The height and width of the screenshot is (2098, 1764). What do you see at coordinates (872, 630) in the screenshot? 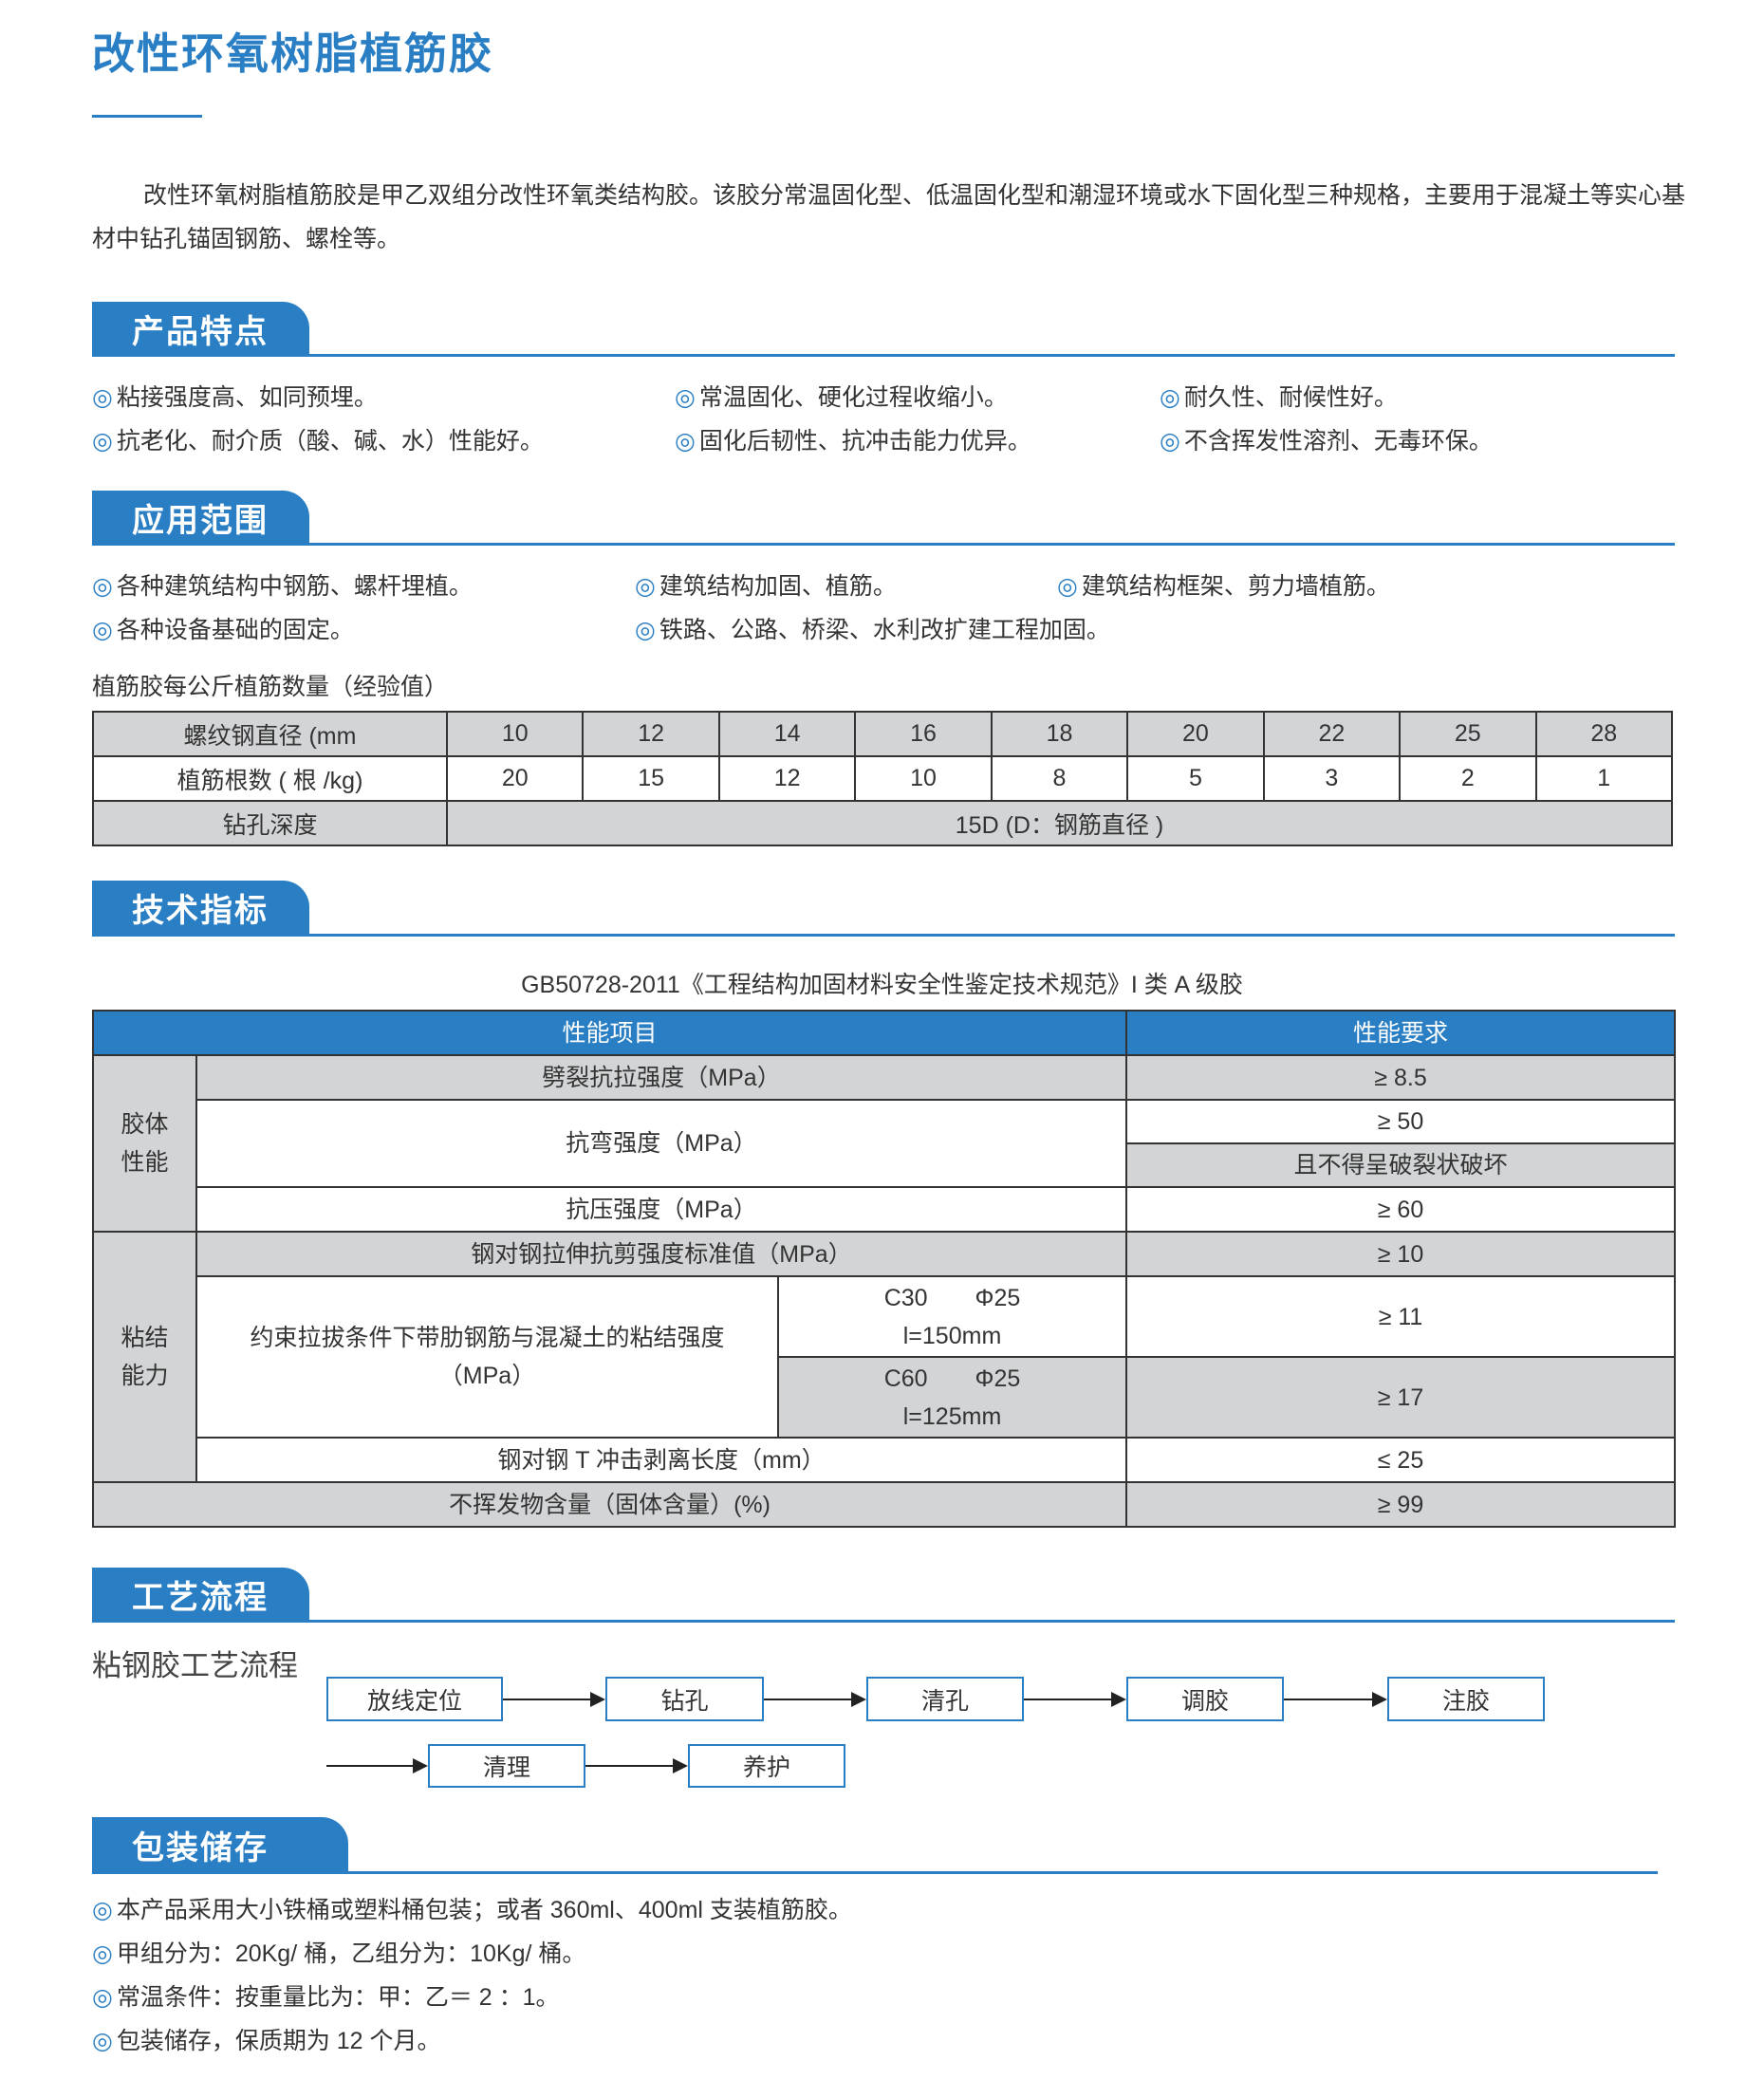
I see `application-item: ◎ 铁路、公路、桥梁、水利改扩建工程加固。` at bounding box center [872, 630].